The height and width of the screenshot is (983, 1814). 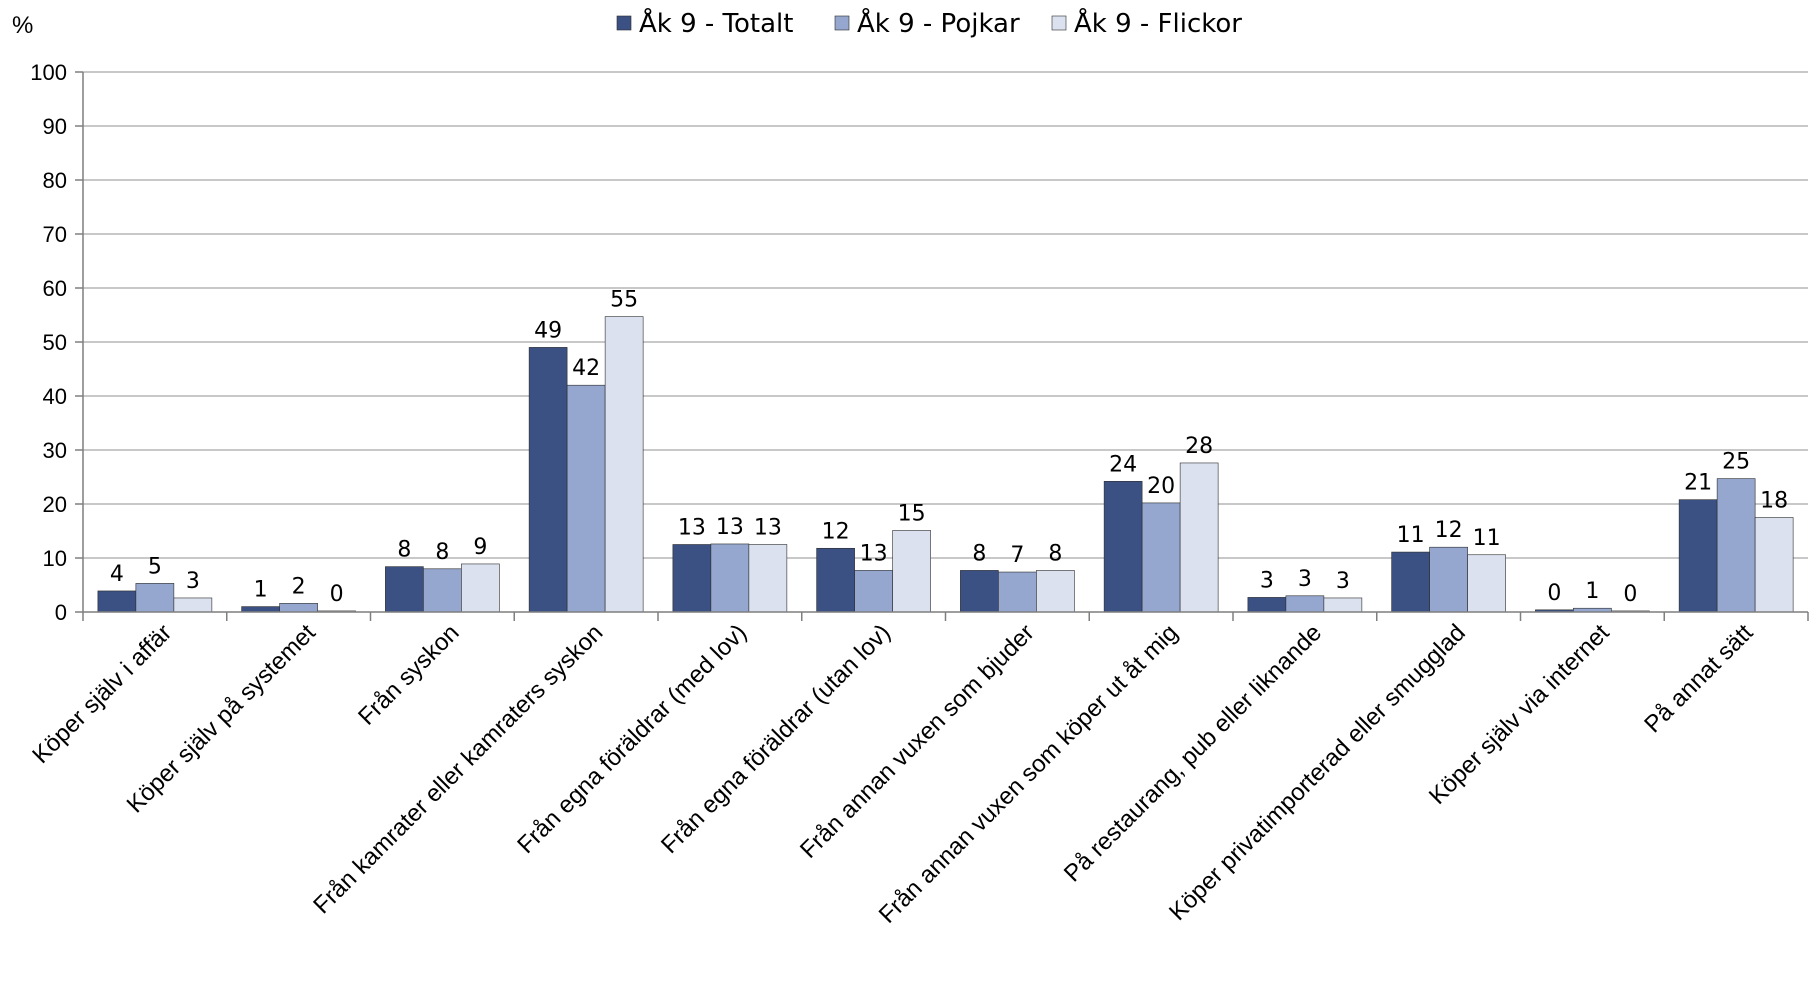 I want to click on data-label: 18, so click(x=1774, y=501).